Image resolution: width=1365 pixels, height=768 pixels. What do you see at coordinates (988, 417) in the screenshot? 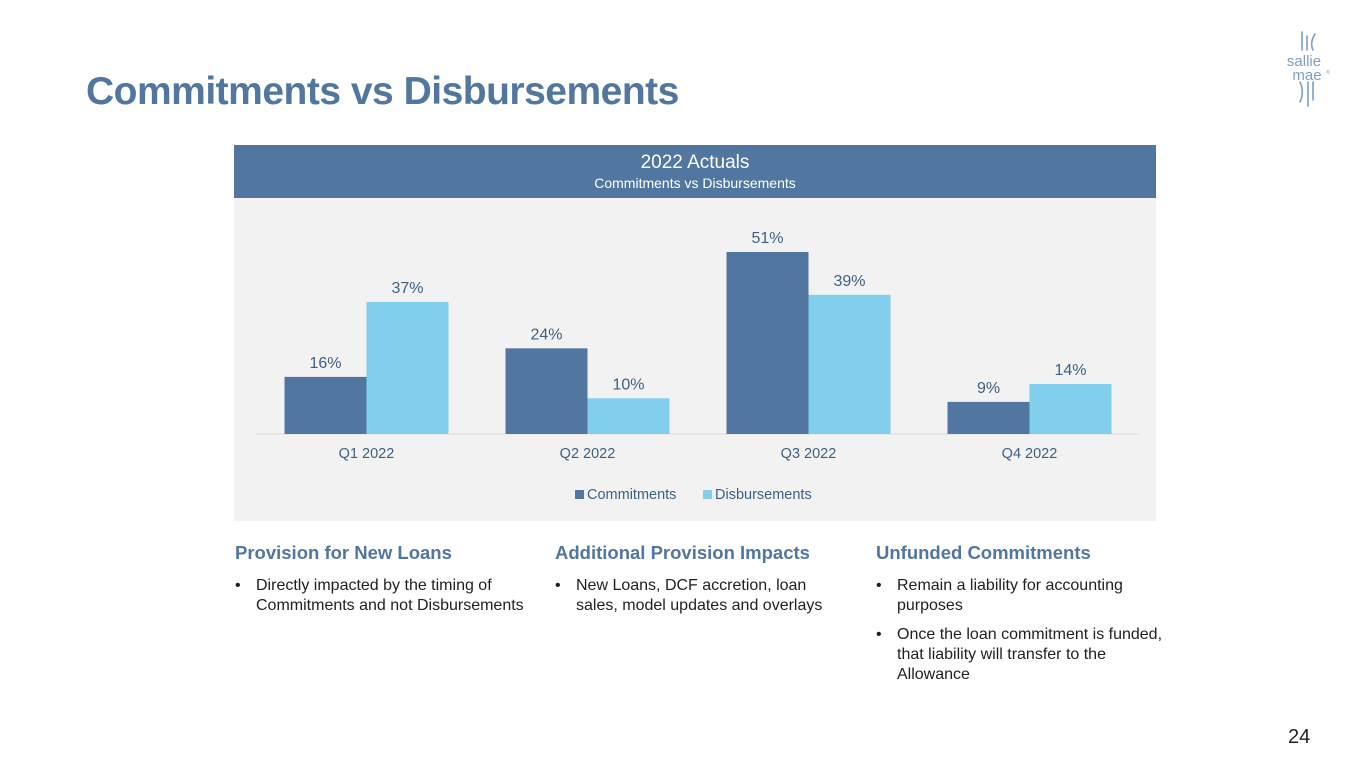
I see `bar-commitments-q4-2022` at bounding box center [988, 417].